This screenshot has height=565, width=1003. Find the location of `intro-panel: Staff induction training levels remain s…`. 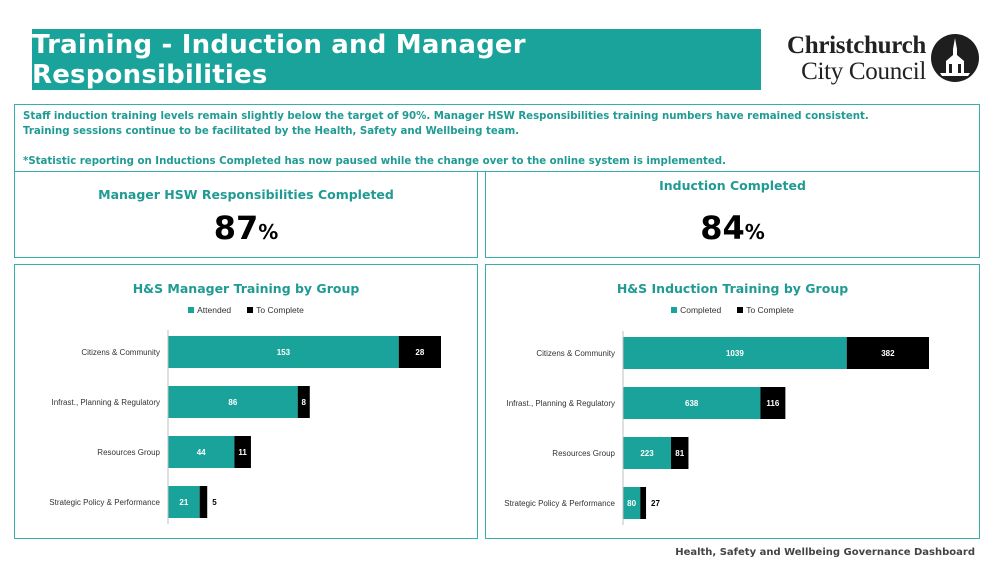

intro-panel: Staff induction training levels remain s… is located at coordinates (497, 138).